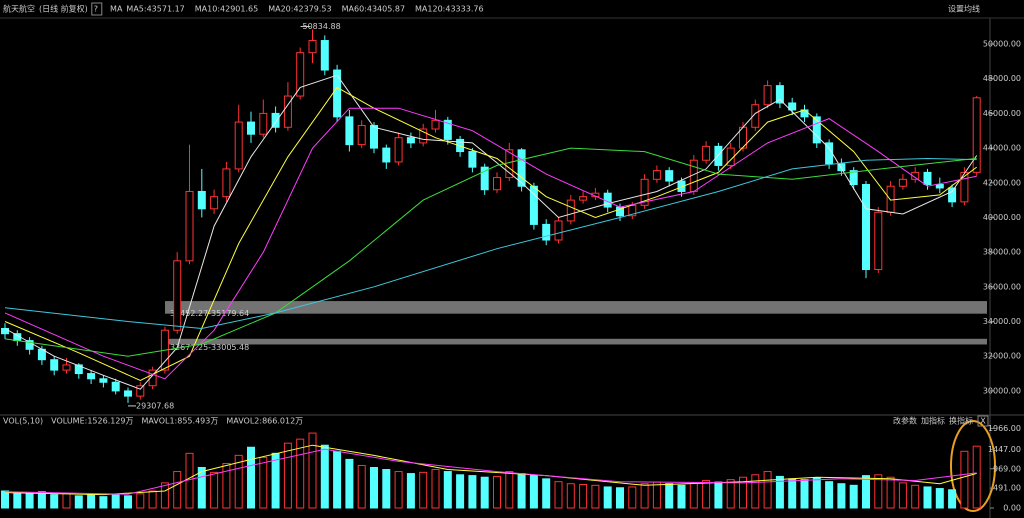  What do you see at coordinates (1007, 488) in the screenshot?
I see `y-tick-label: 491.00` at bounding box center [1007, 488].